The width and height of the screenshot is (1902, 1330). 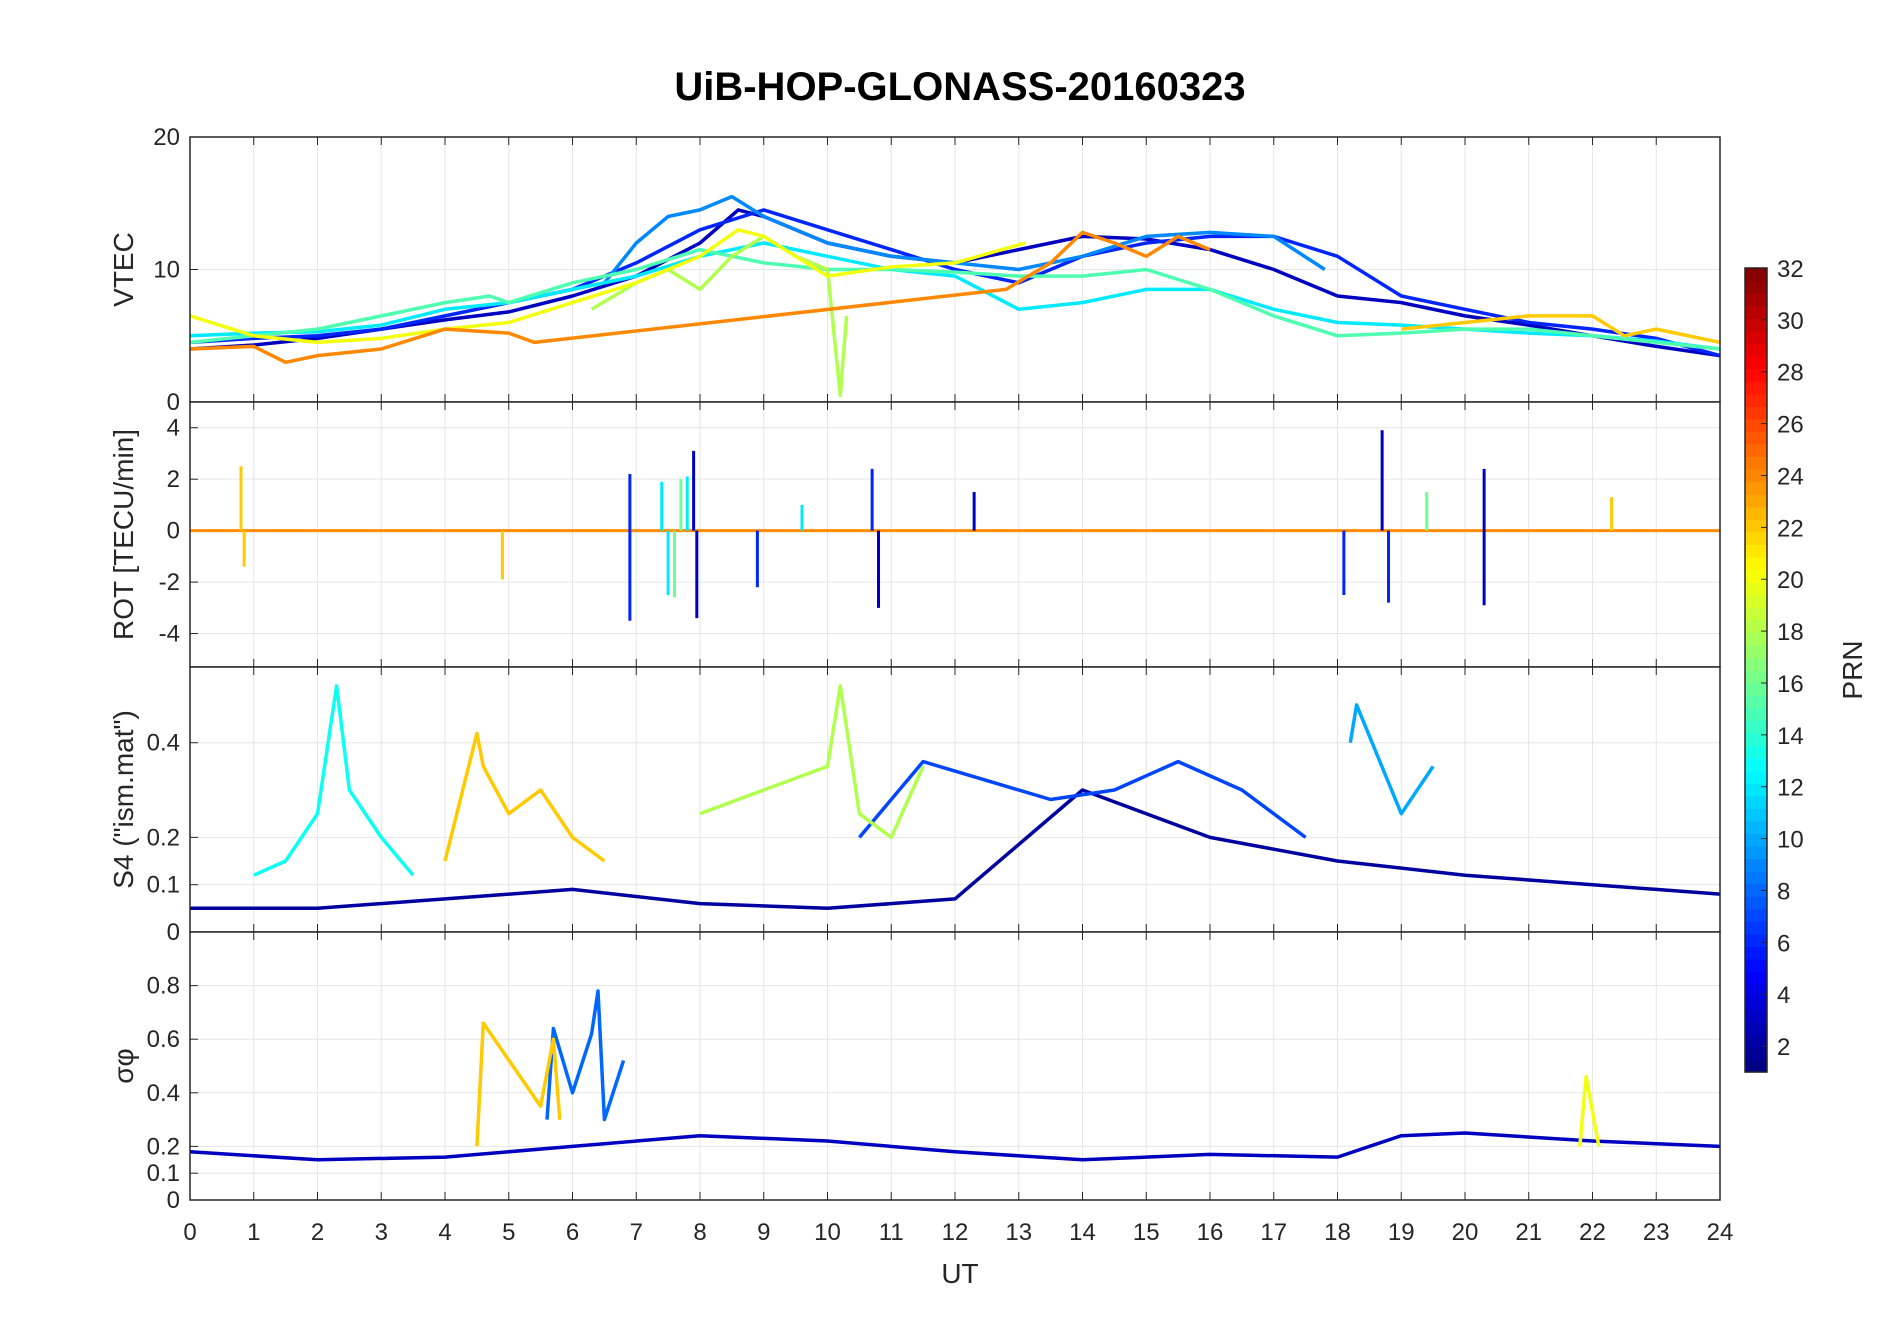 I want to click on x-tick-label: 16, so click(x=1210, y=1232).